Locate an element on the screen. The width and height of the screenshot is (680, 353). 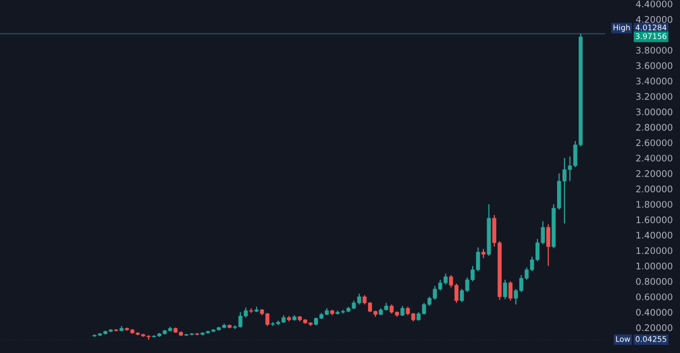
y-tick-label: 4.20000 is located at coordinates (654, 19).